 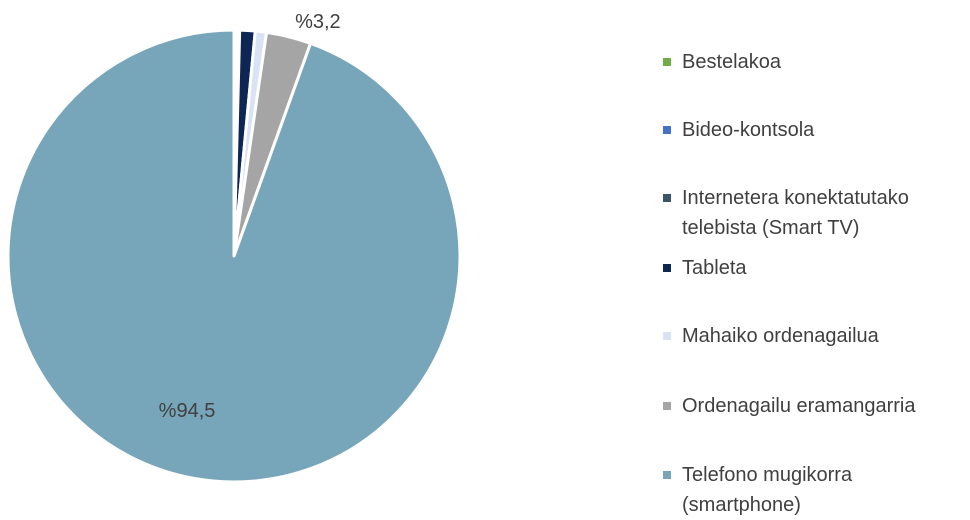 What do you see at coordinates (187, 411) in the screenshot?
I see `data-label: %94,5` at bounding box center [187, 411].